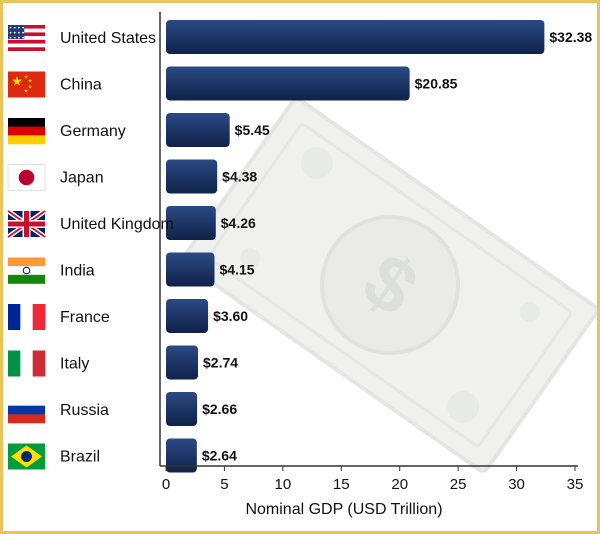 Image resolution: width=600 pixels, height=534 pixels. I want to click on x-tick-label: 35, so click(575, 484).